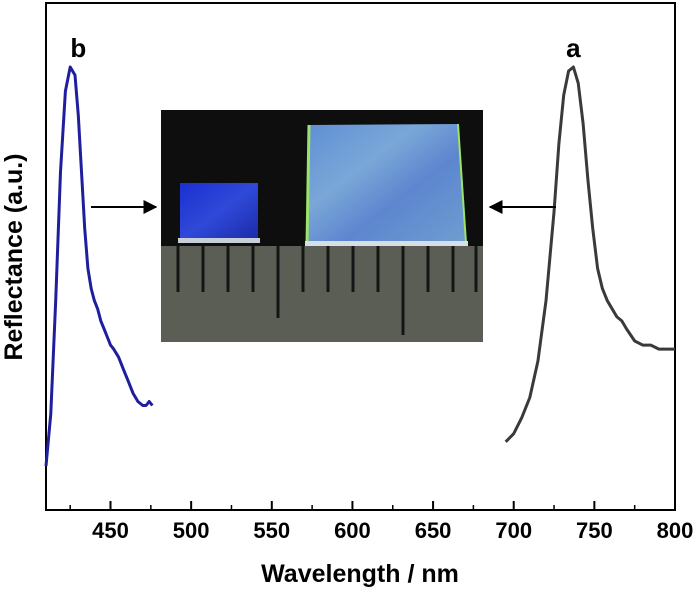 Image resolution: width=700 pixels, height=592 pixels. I want to click on x-tick-label: 600, so click(352, 530).